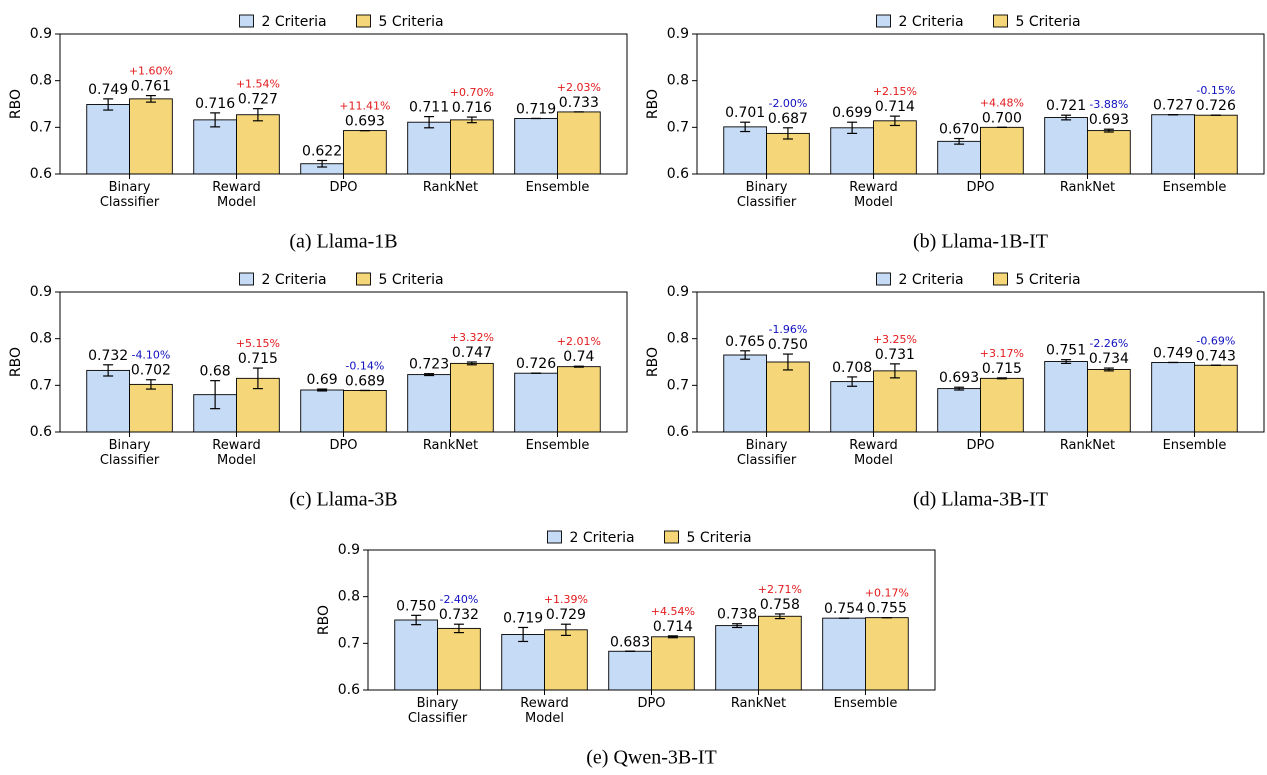  I want to click on value-label: 0.729, so click(566, 615).